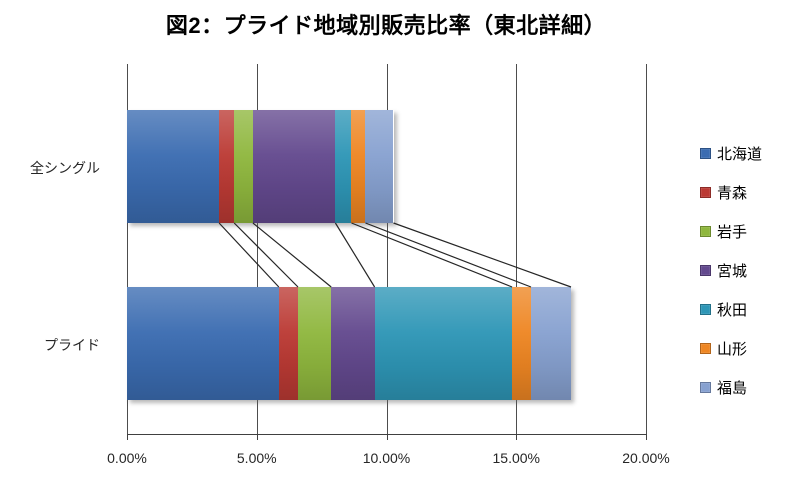  What do you see at coordinates (127, 458) in the screenshot?
I see `x-tick-label: 0.00%` at bounding box center [127, 458].